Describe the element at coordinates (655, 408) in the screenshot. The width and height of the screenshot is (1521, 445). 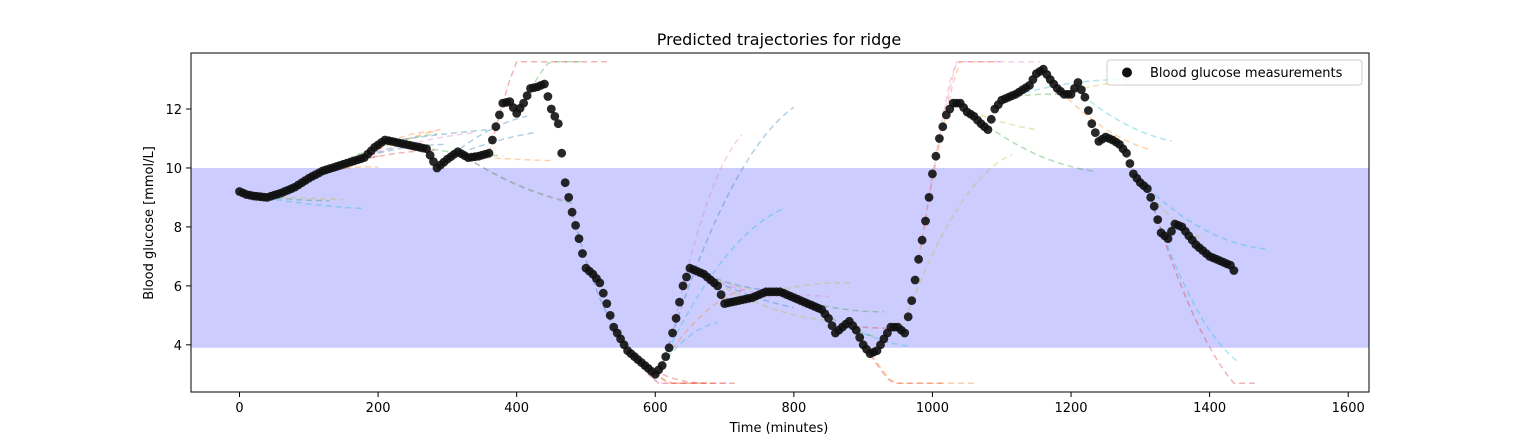
I see `x-tick-label: 600` at that location.